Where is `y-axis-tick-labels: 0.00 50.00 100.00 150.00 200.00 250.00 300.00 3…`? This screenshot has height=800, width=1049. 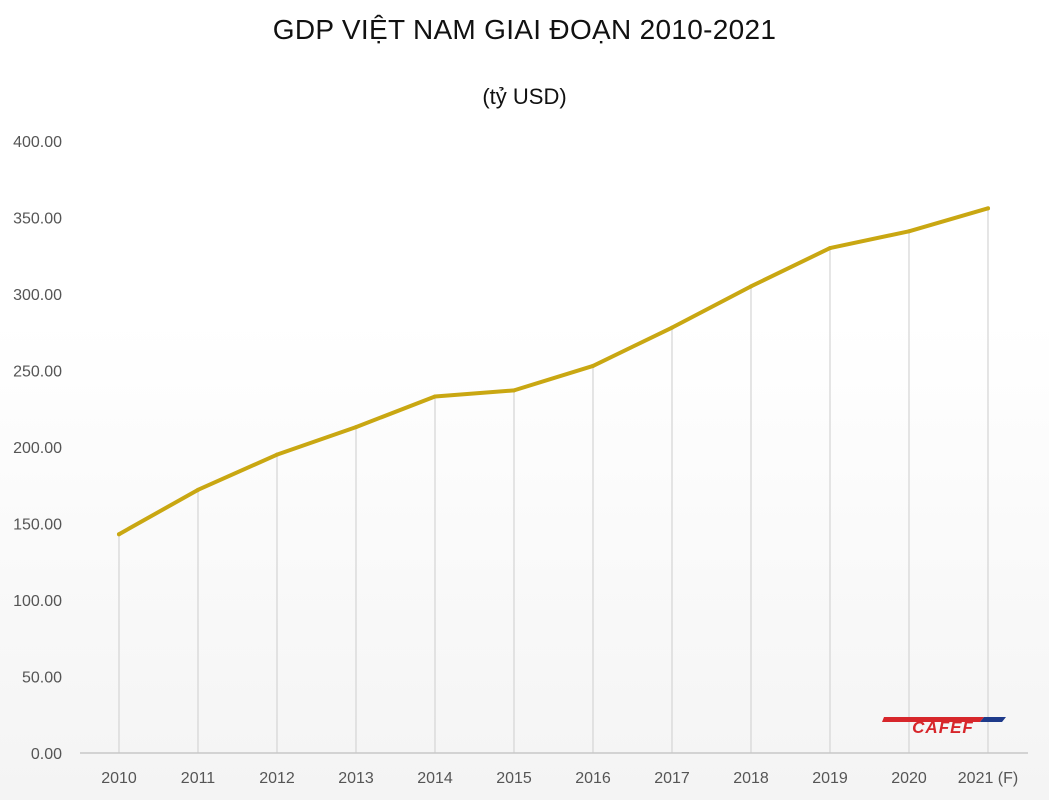
y-axis-tick-labels: 0.00 50.00 100.00 150.00 200.00 250.00 300.00 3… is located at coordinates (37, 448).